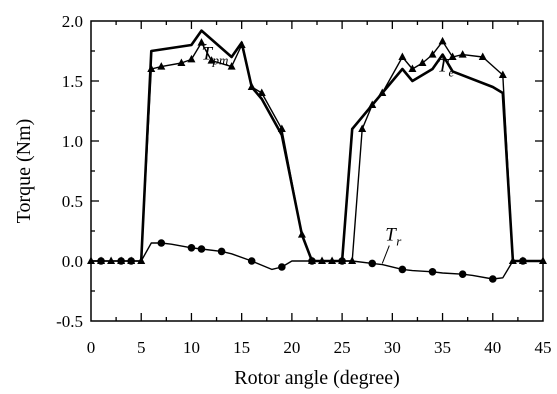 Image resolution: width=557 pixels, height=394 pixels. I want to click on x-tick-label: 35, so click(442, 347).